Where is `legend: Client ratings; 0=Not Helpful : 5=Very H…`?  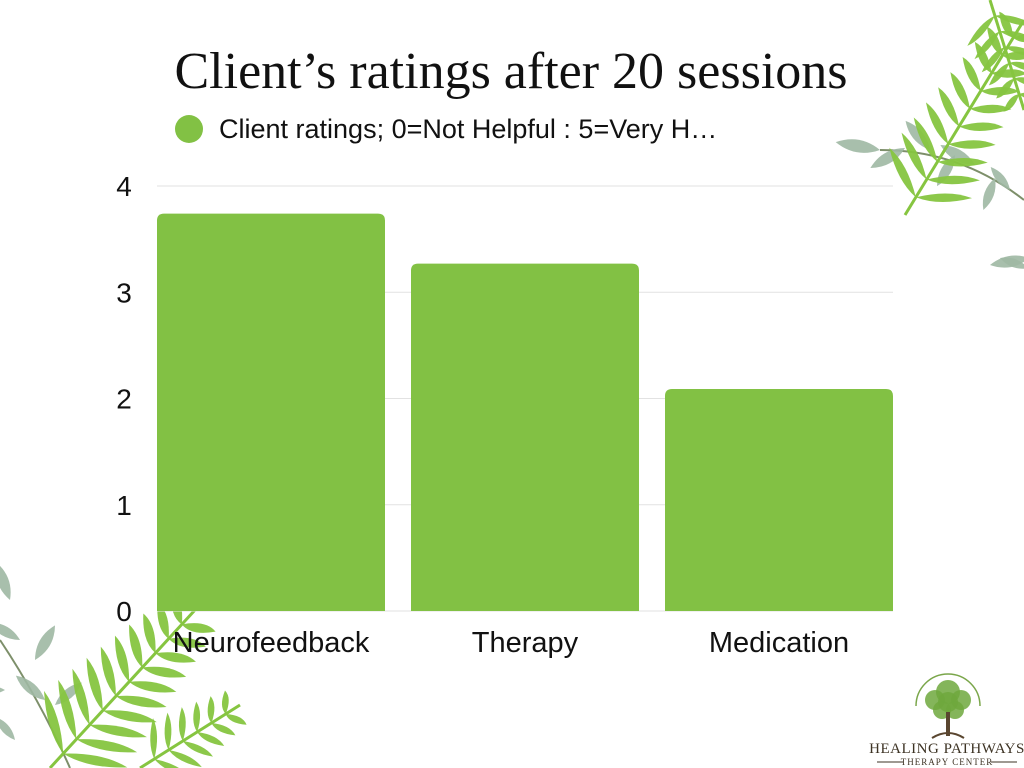 legend: Client ratings; 0=Not Helpful : 5=Very H… is located at coordinates (446, 129).